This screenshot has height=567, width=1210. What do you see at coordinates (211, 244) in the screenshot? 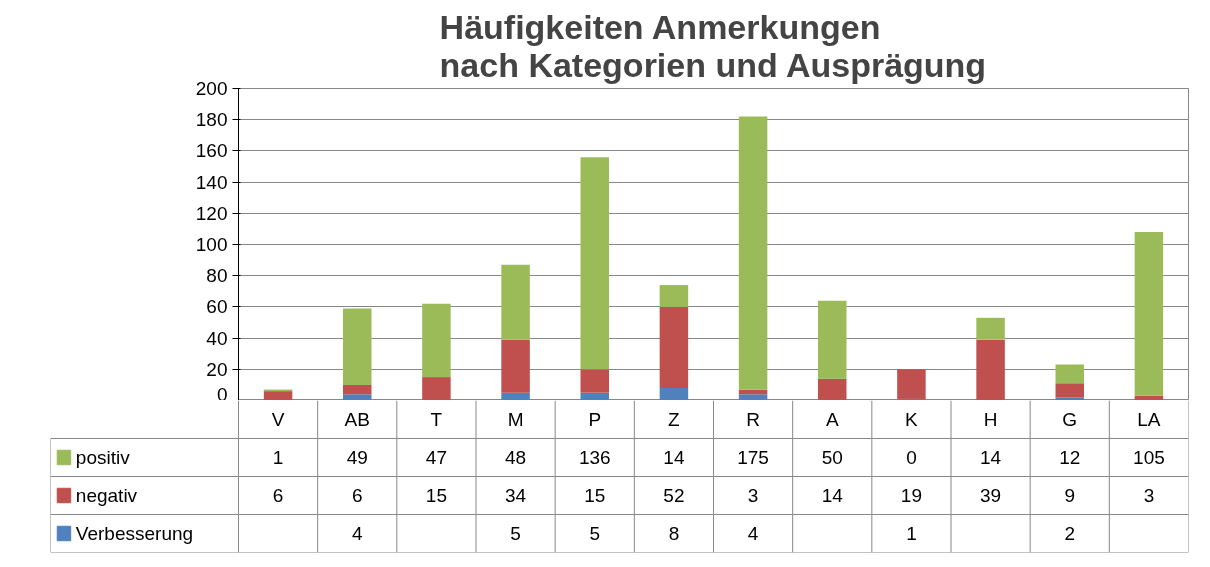
I see `y-tick-label: 100` at bounding box center [211, 244].